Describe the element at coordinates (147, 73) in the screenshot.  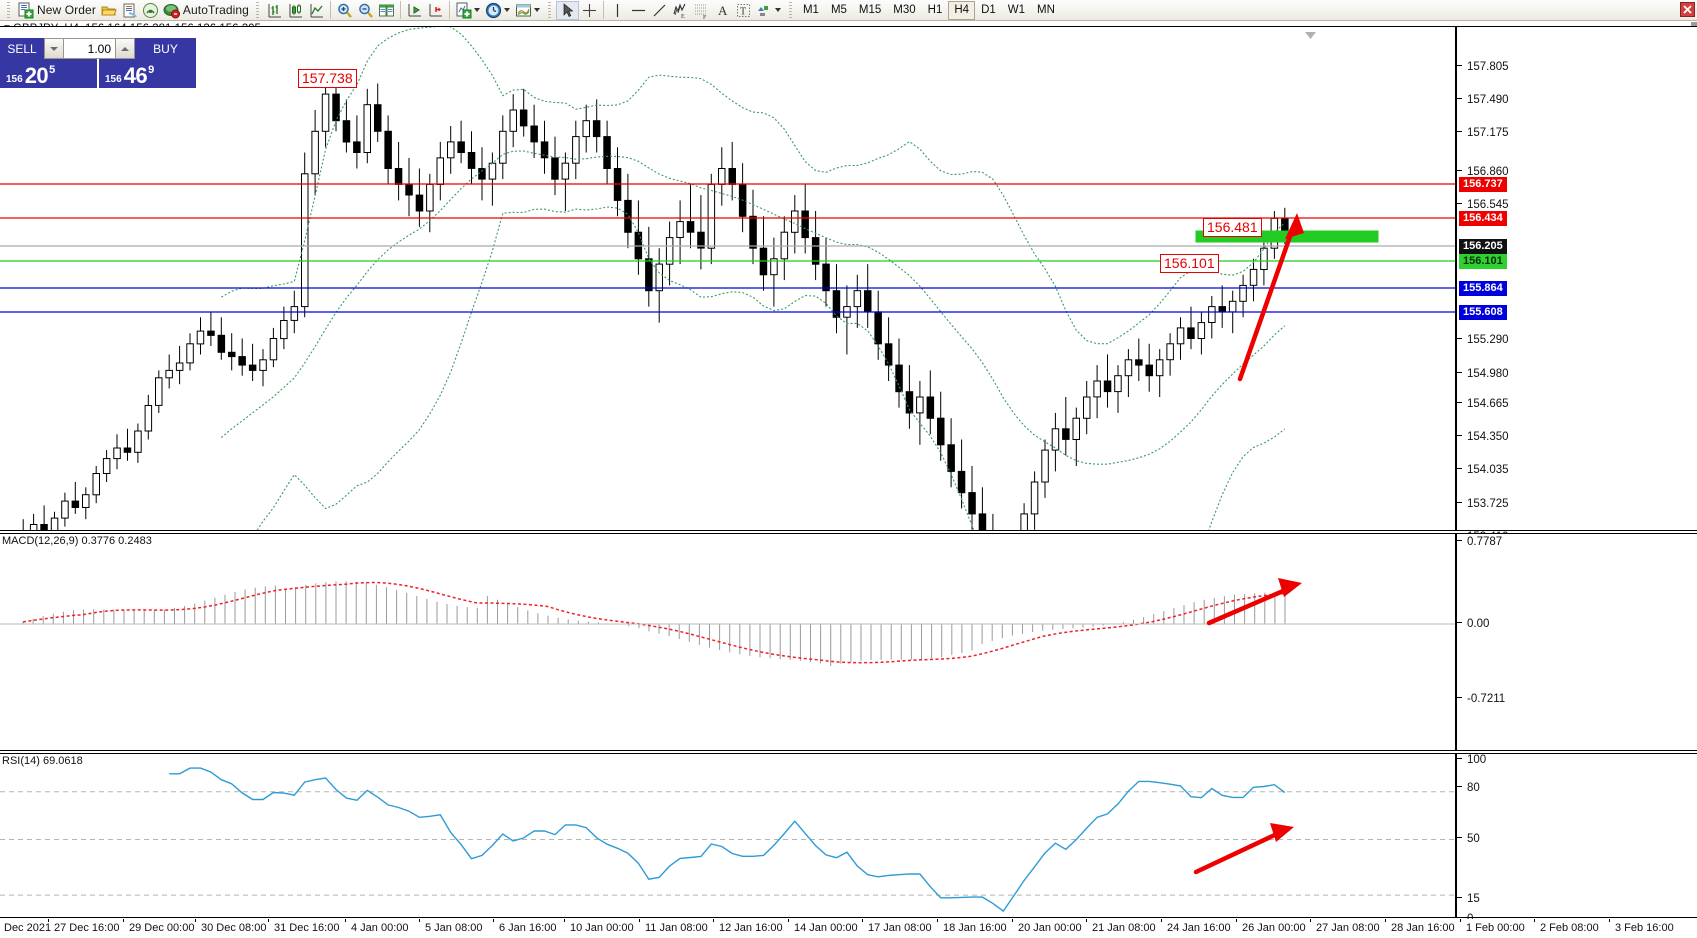
I see `buy-price-display: 156 46 9` at that location.